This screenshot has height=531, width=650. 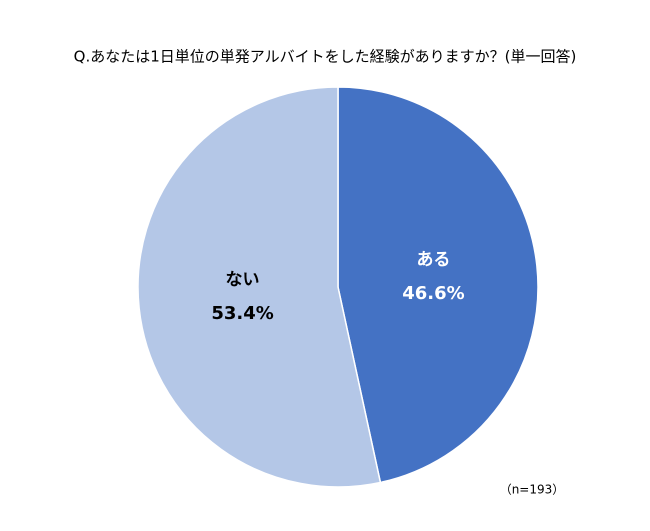 I want to click on slice-value-label: 53.4%, so click(x=242, y=313).